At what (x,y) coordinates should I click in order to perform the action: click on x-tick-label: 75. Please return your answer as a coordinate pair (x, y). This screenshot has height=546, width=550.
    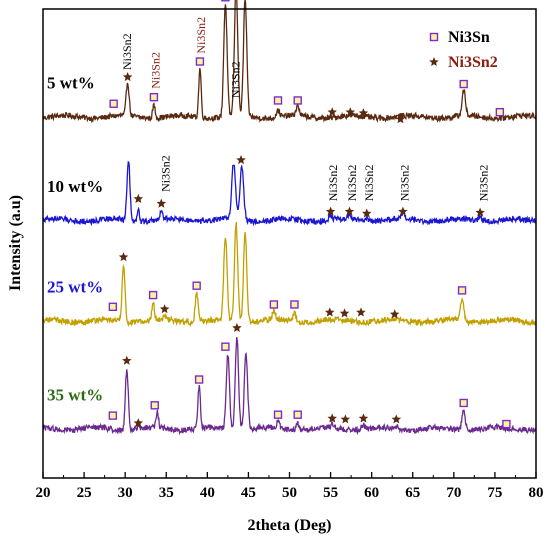
    Looking at the image, I should click on (494, 493).